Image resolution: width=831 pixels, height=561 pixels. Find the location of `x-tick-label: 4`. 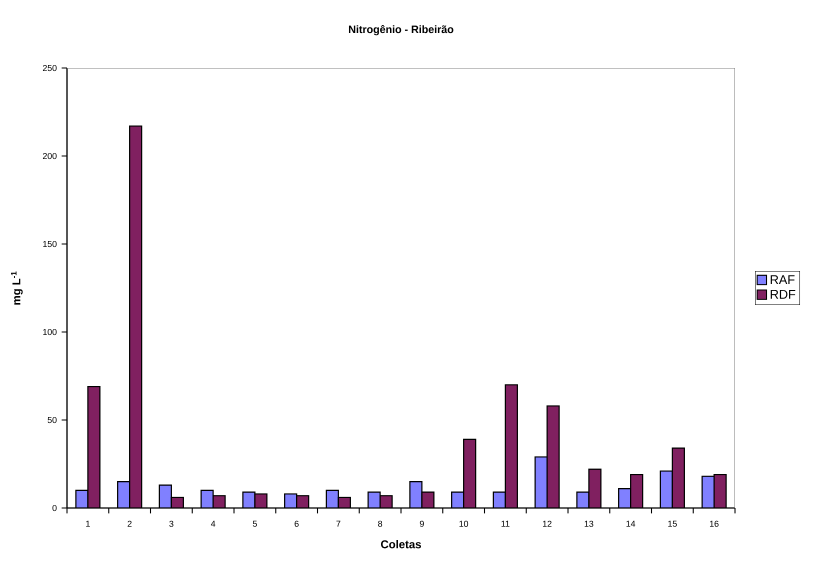

x-tick-label: 4 is located at coordinates (213, 523).